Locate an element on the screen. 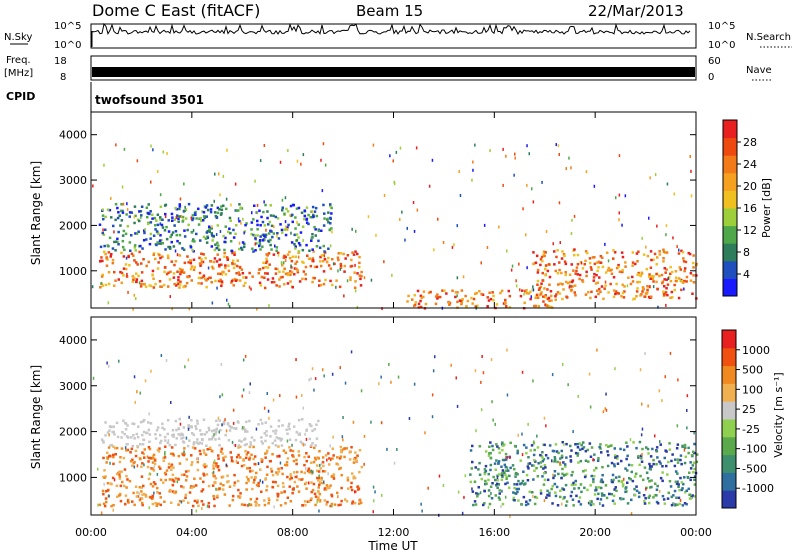 This screenshot has height=554, width=800. y-tick-label: 1000 is located at coordinates (73, 271).